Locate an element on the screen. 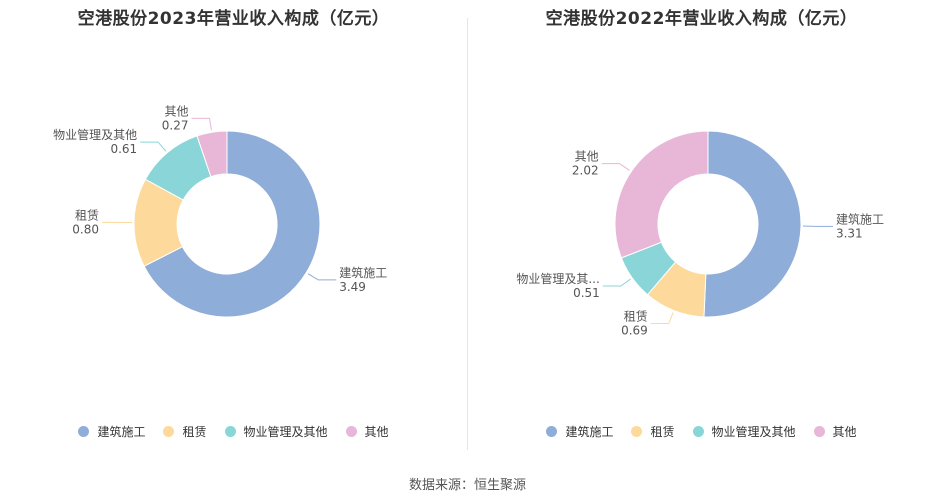 Image resolution: width=935 pixels, height=504 pixels. legend-2022: 建筑施工 租赁 物业管理及其他 其他 is located at coordinates (701, 431).